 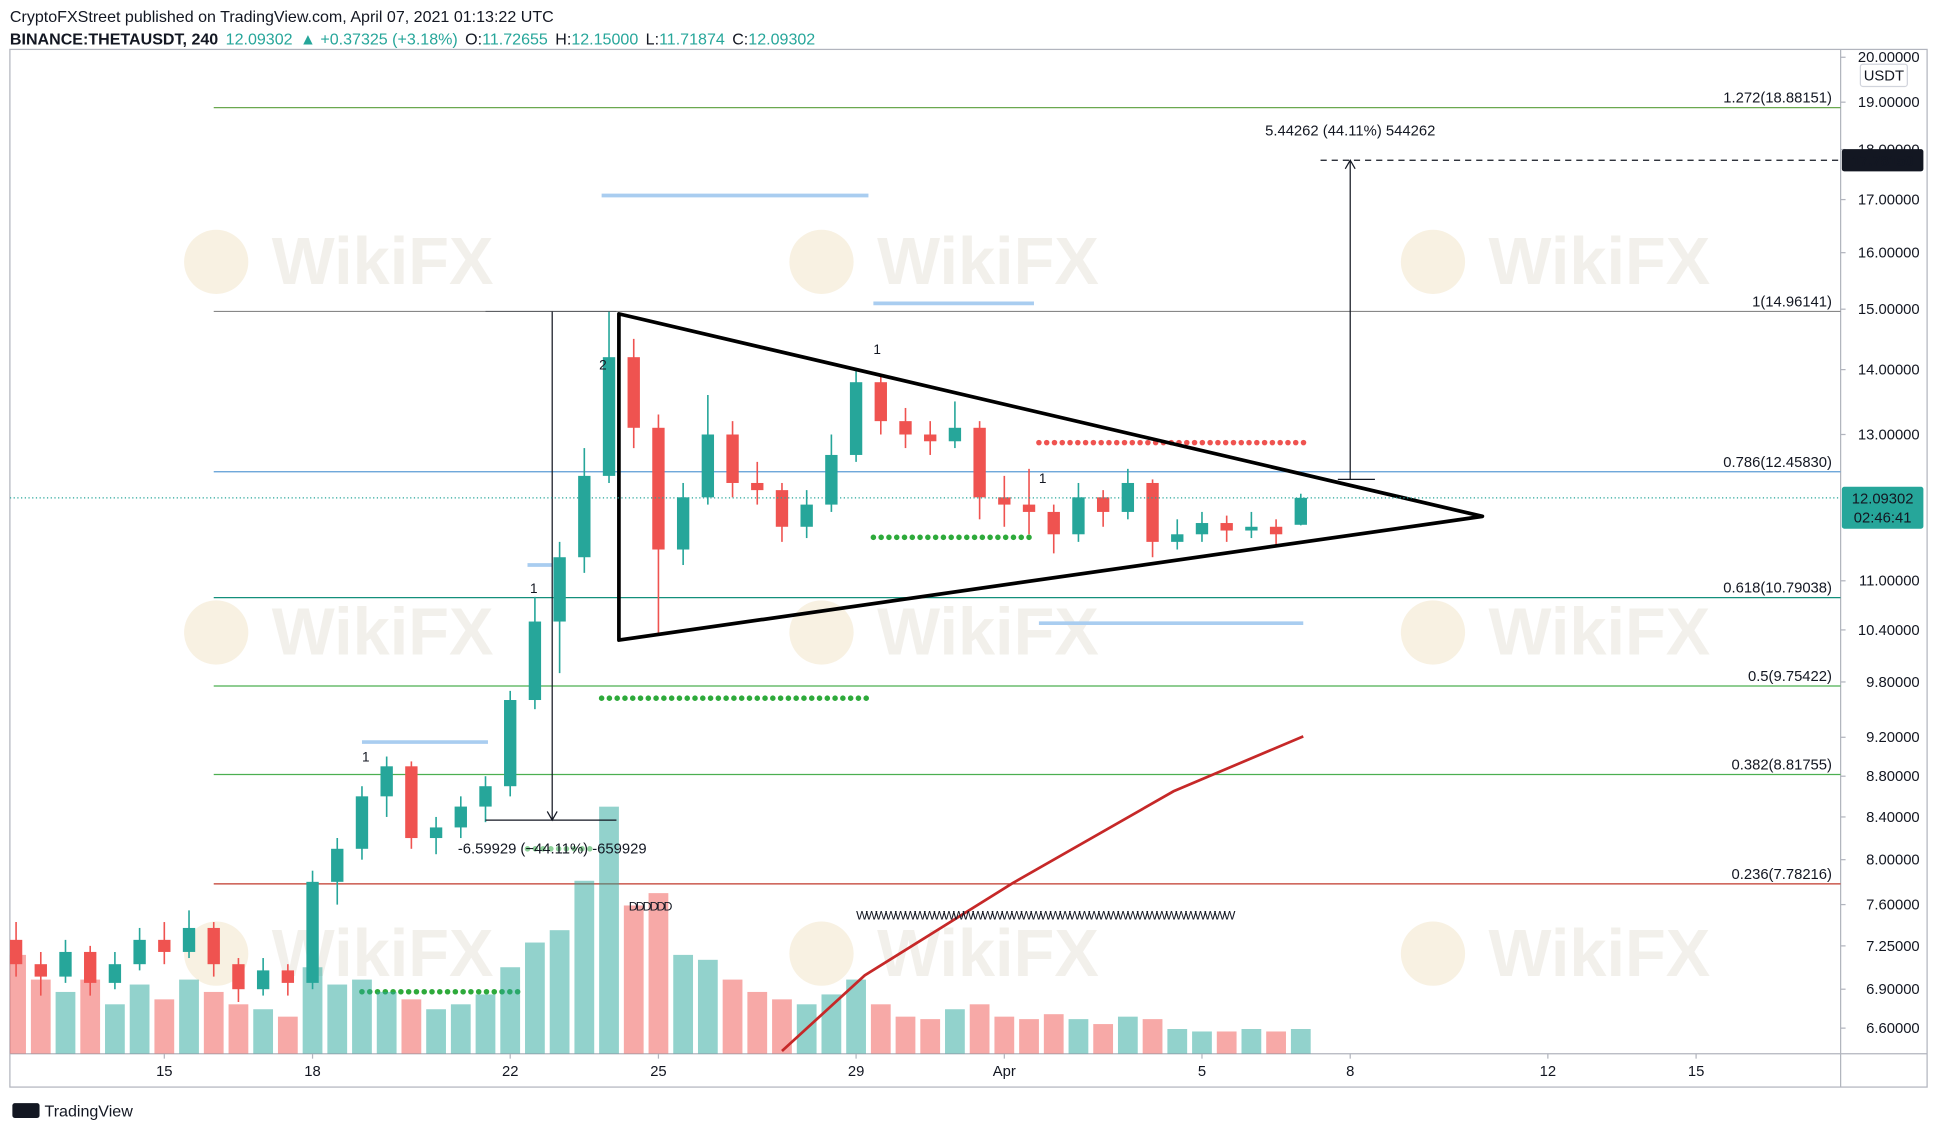 What do you see at coordinates (1781, 766) in the screenshot?
I see `fib-label: 0.382(8.81755)` at bounding box center [1781, 766].